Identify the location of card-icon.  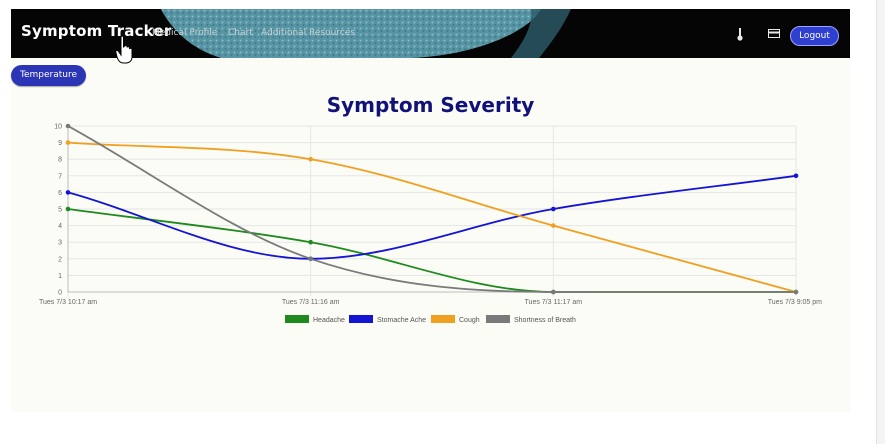
(774, 35).